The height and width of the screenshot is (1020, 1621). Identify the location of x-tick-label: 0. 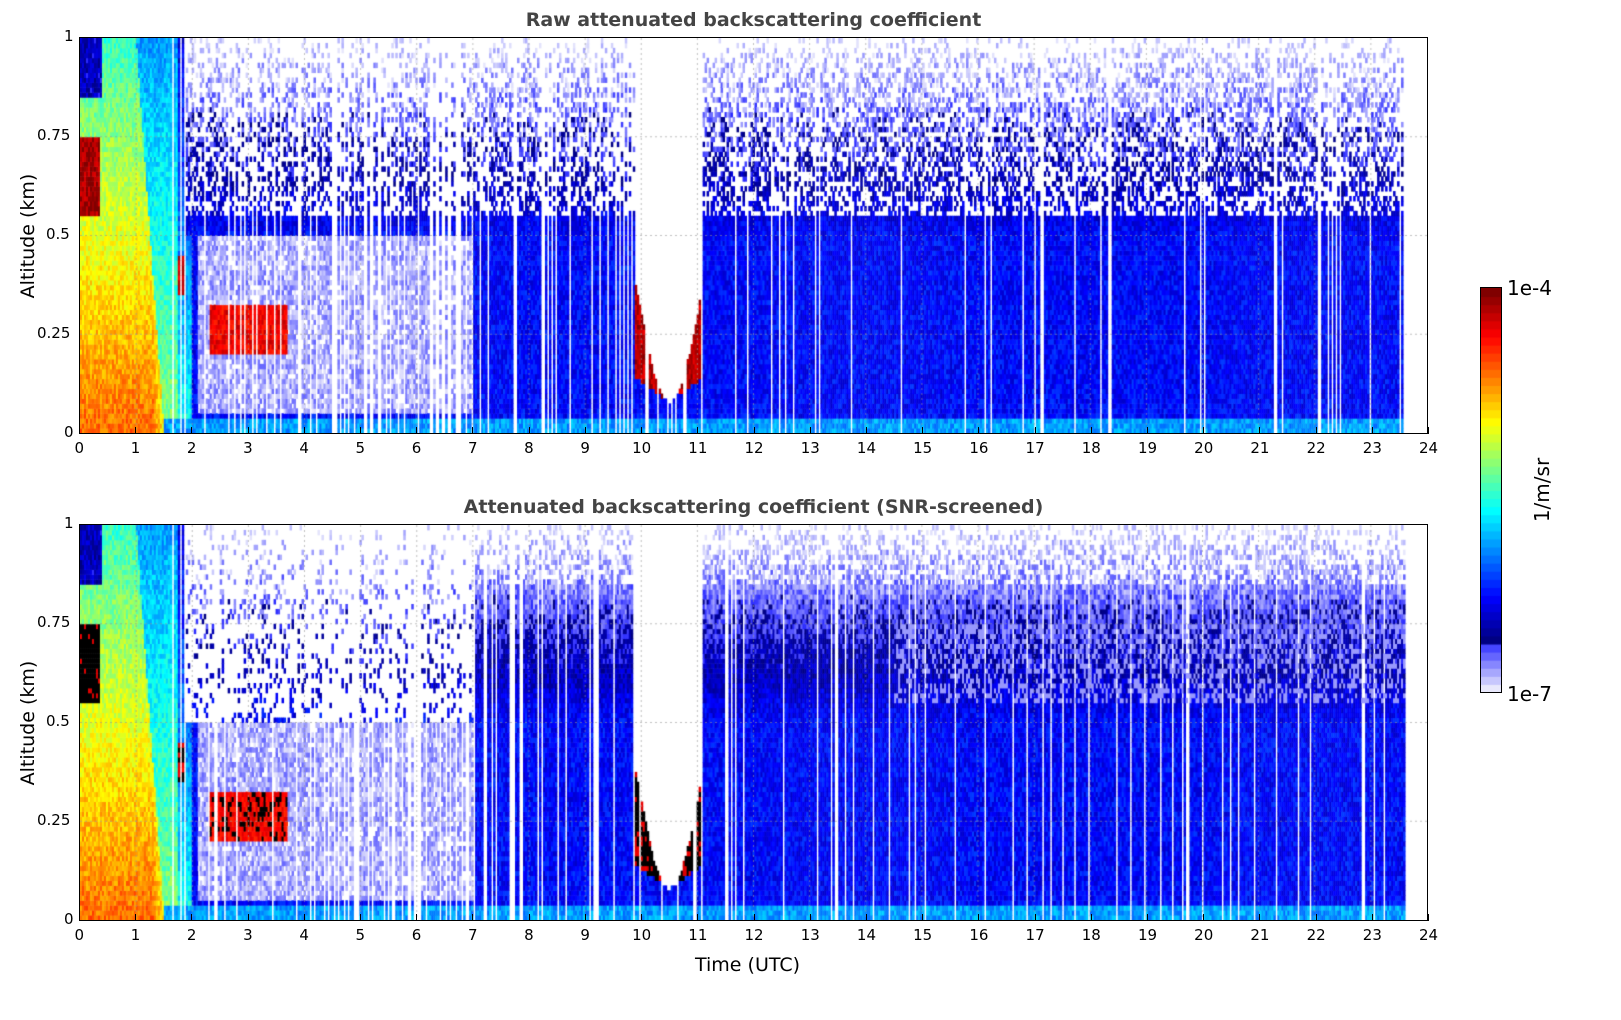
(79, 448).